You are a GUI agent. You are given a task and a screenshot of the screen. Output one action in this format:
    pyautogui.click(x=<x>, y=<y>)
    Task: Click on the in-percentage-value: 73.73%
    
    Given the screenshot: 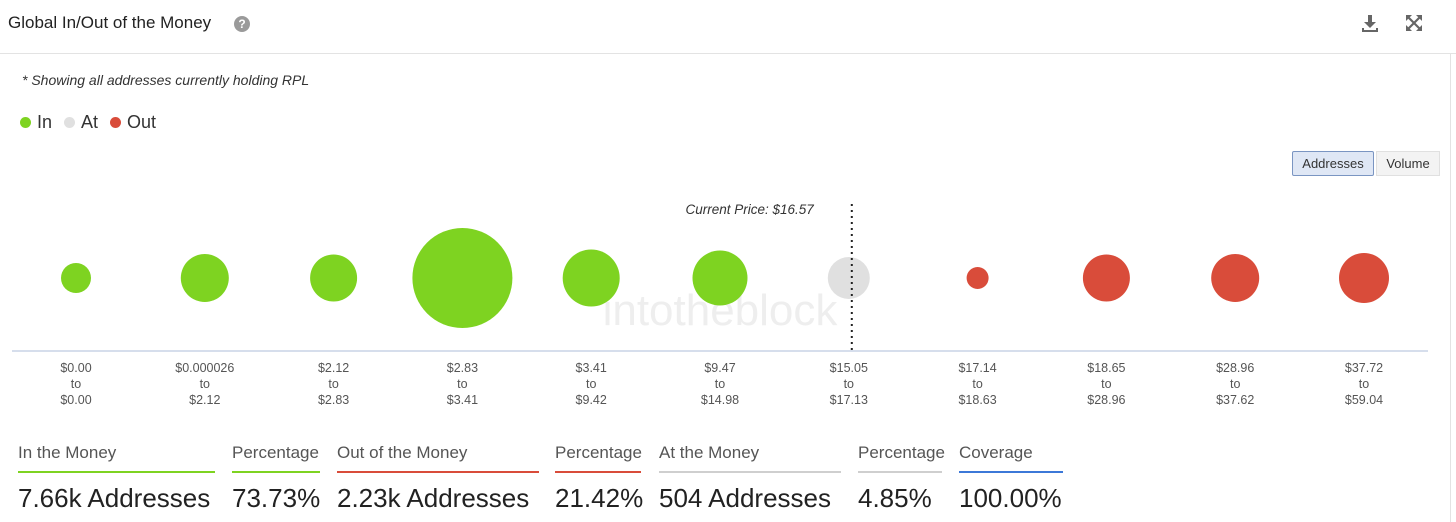 What is the action you would take?
    pyautogui.click(x=276, y=498)
    